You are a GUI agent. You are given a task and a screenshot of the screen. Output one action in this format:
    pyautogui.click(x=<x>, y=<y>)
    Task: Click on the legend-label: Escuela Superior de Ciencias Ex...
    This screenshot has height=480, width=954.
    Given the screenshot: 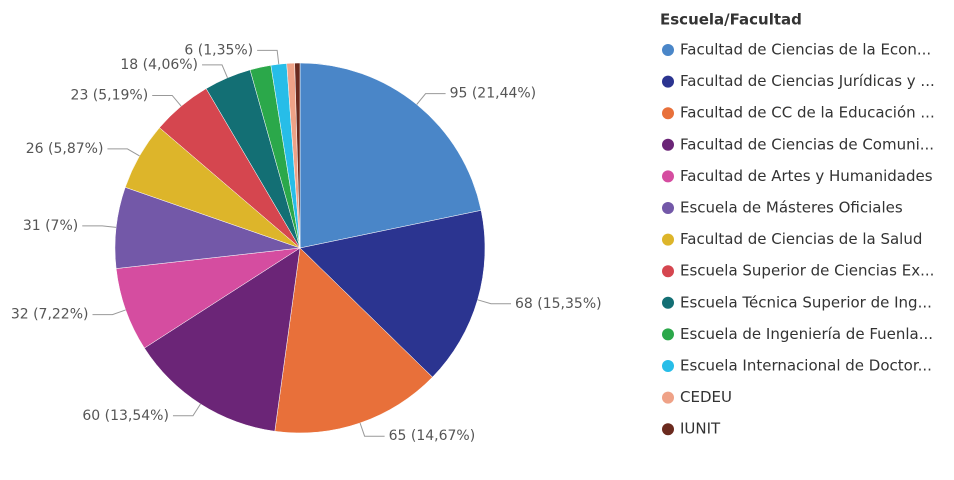 What is the action you would take?
    pyautogui.click(x=807, y=271)
    